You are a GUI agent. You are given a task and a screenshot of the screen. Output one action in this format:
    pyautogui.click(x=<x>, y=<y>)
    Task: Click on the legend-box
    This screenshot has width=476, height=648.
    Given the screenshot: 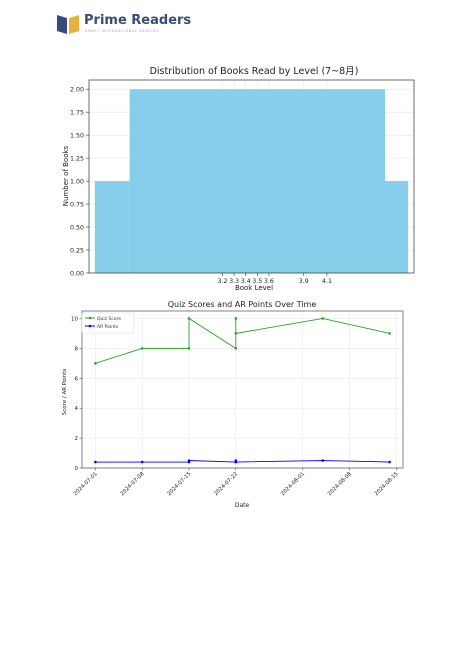 What is the action you would take?
    pyautogui.click(x=108, y=323)
    